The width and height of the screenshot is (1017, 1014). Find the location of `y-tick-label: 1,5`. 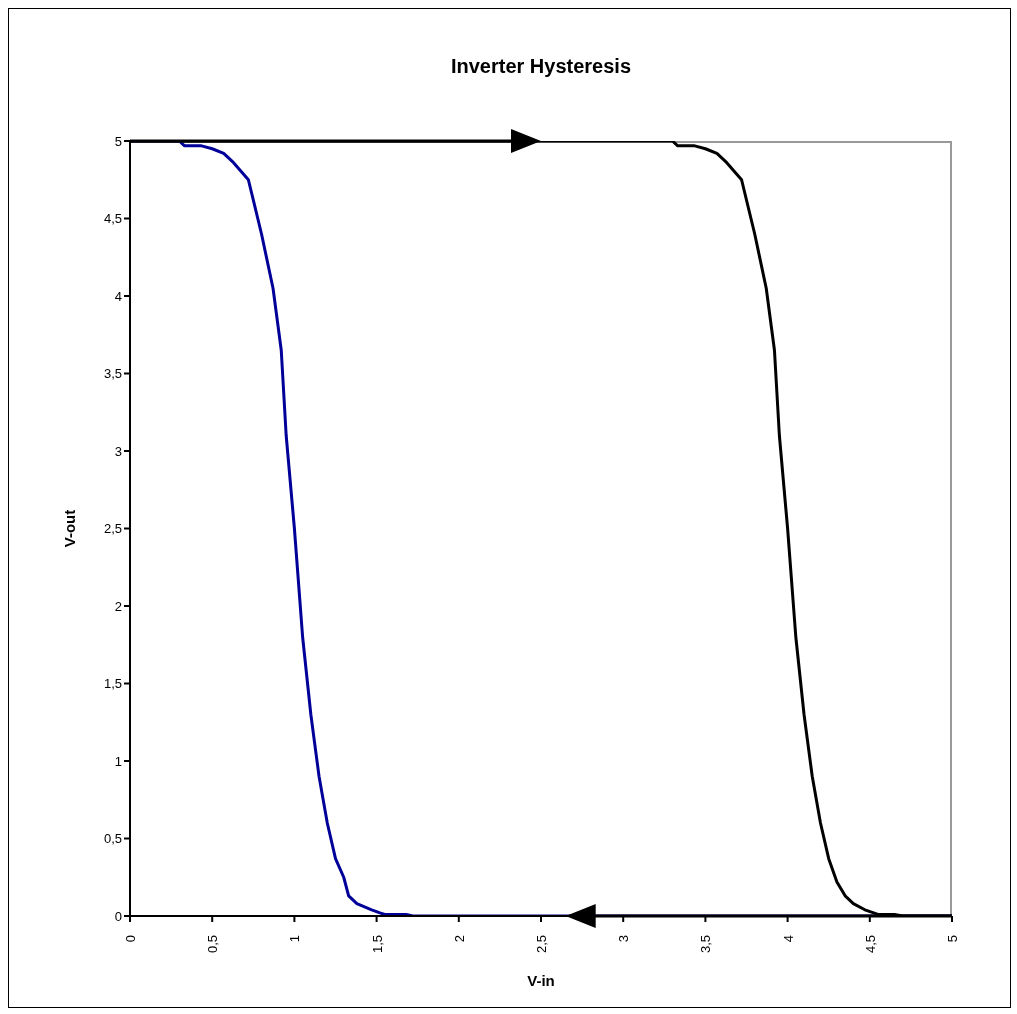

y-tick-label: 1,5 is located at coordinates (112, 684).